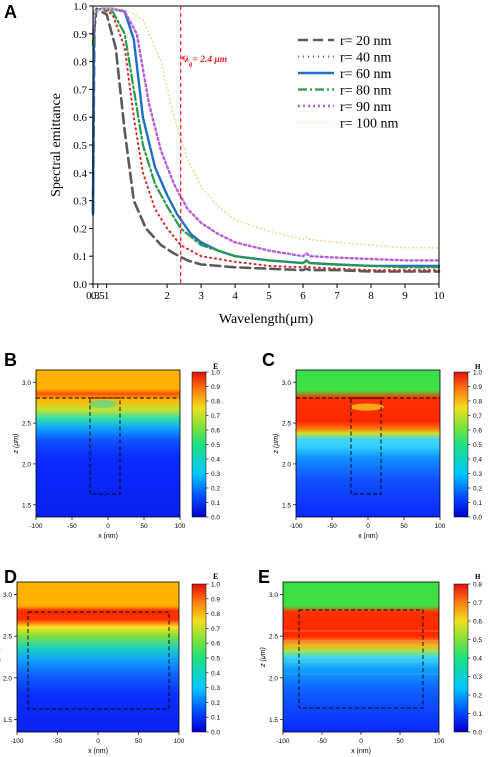 The width and height of the screenshot is (498, 757). Describe the element at coordinates (269, 296) in the screenshot. I see `x-tick-label: 5` at that location.